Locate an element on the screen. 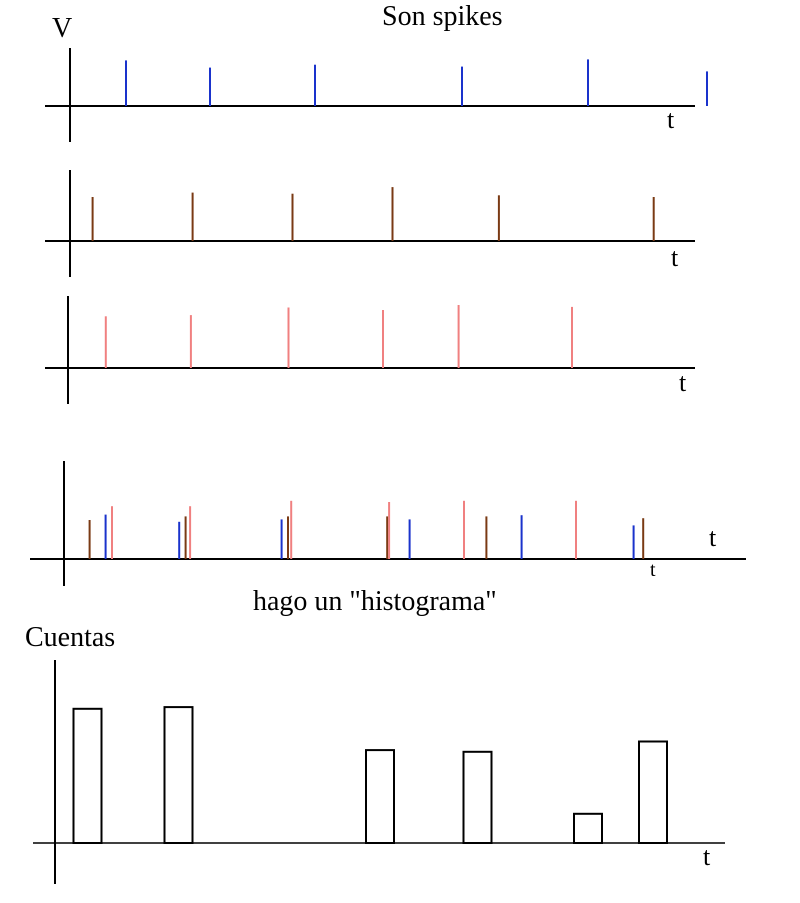 The width and height of the screenshot is (800, 903). histogram-bars is located at coordinates (370, 775).